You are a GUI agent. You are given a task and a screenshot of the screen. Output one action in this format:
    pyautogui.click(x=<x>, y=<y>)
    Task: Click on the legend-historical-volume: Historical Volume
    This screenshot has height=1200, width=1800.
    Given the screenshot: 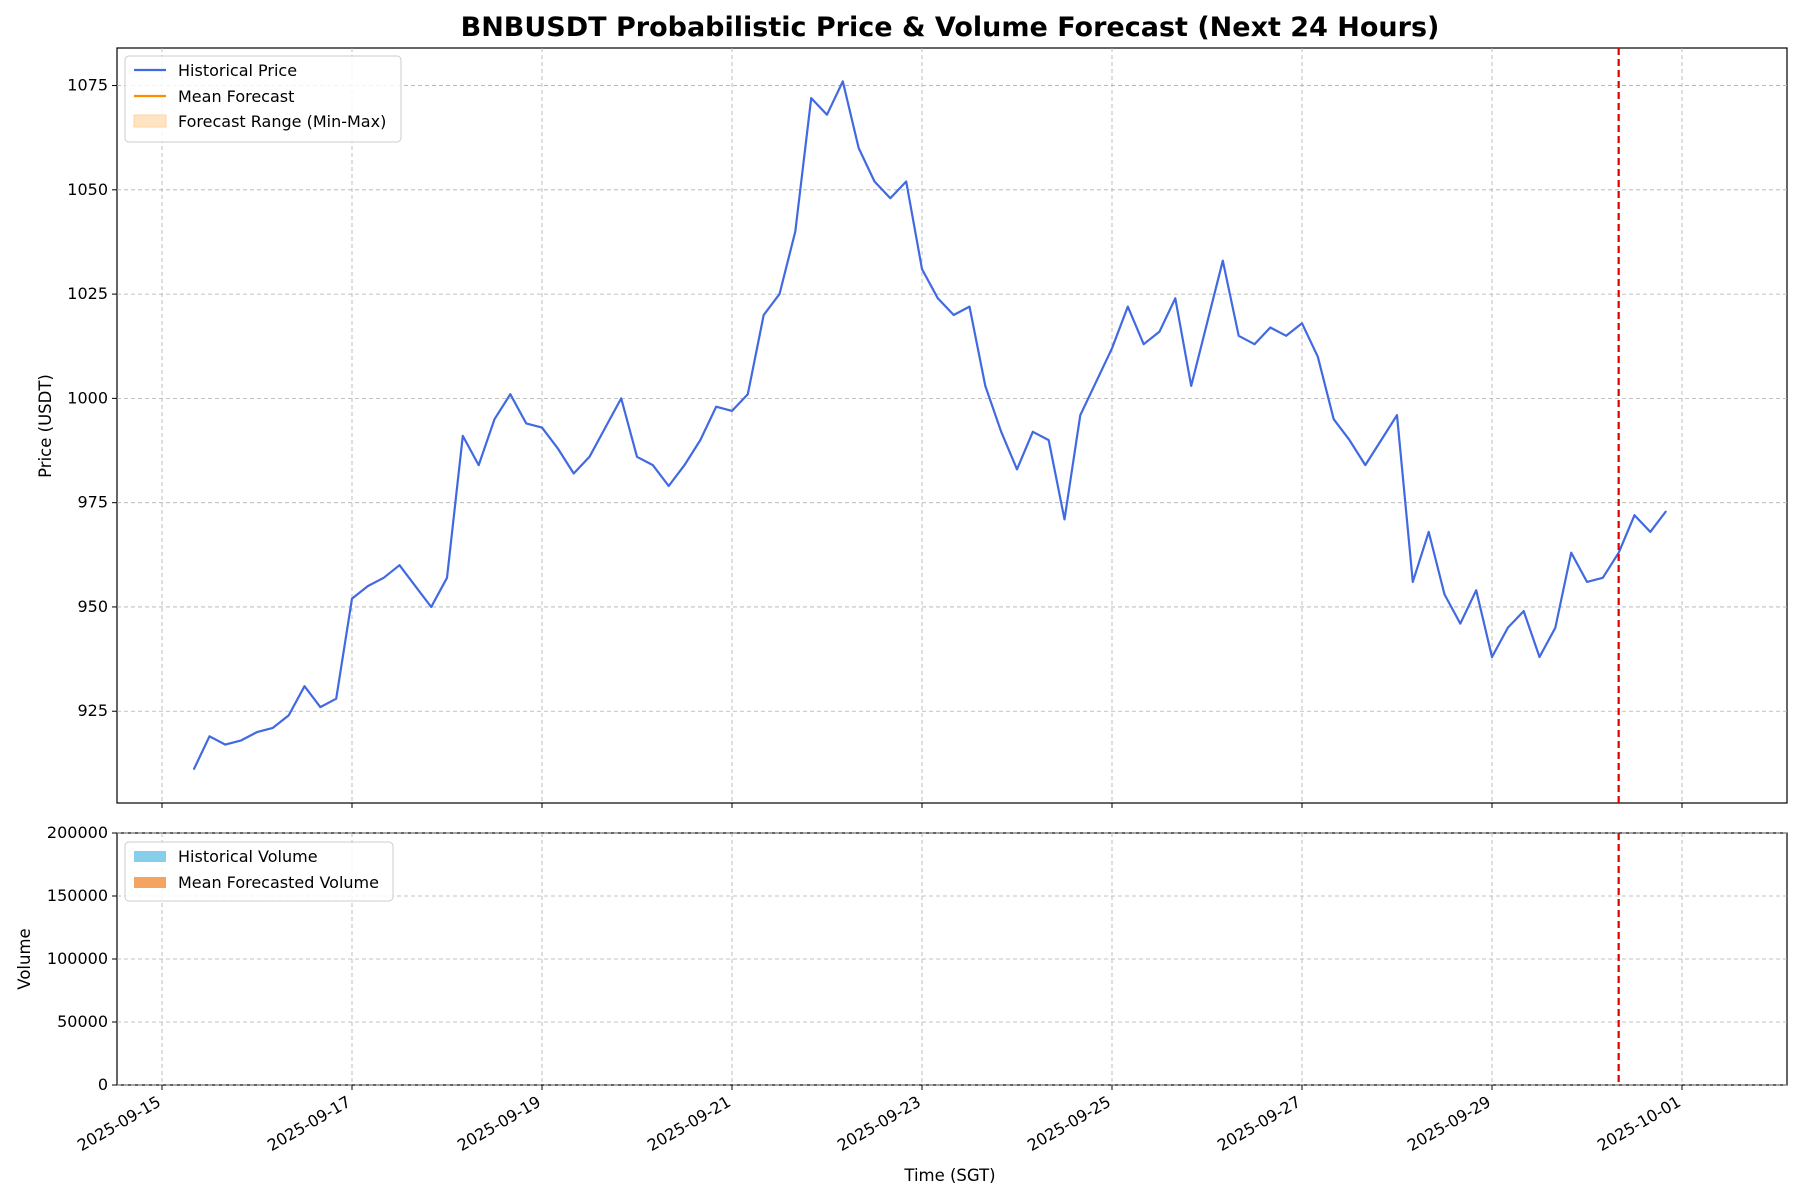 What is the action you would take?
    pyautogui.click(x=248, y=856)
    